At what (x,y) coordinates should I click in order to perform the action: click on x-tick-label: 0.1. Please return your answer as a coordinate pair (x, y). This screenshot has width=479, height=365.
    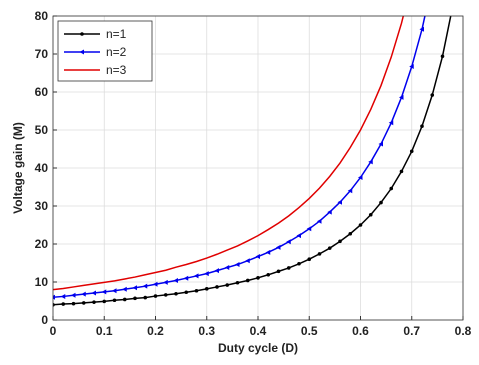
    Looking at the image, I should click on (104, 331).